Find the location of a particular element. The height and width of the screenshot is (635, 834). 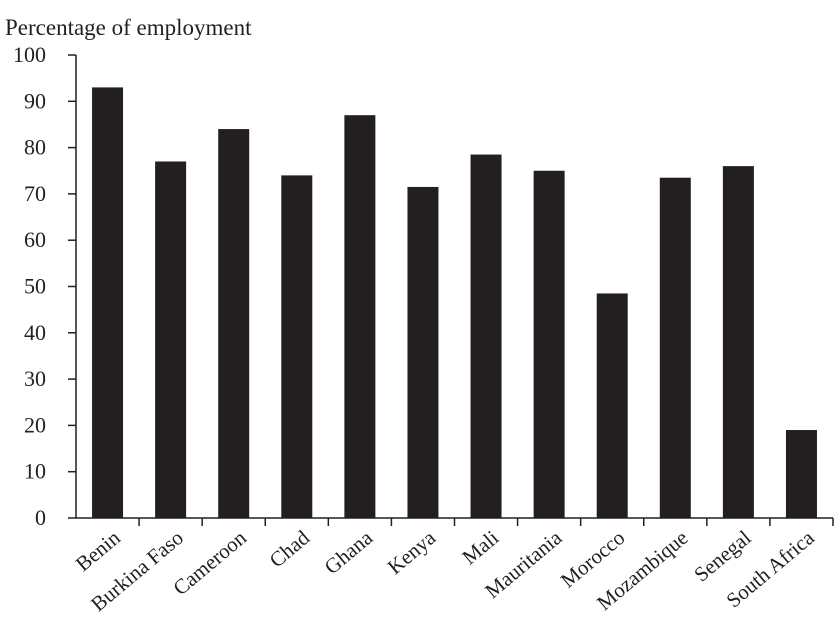

y-tick-label: 40 is located at coordinates (35, 332).